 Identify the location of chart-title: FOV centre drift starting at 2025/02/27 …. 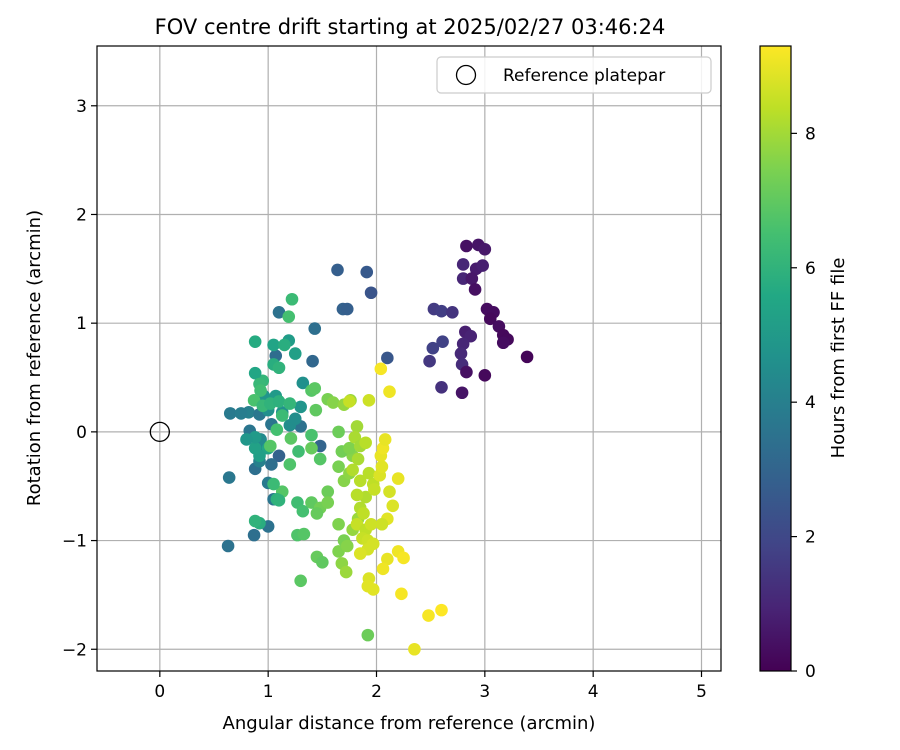
(410, 27).